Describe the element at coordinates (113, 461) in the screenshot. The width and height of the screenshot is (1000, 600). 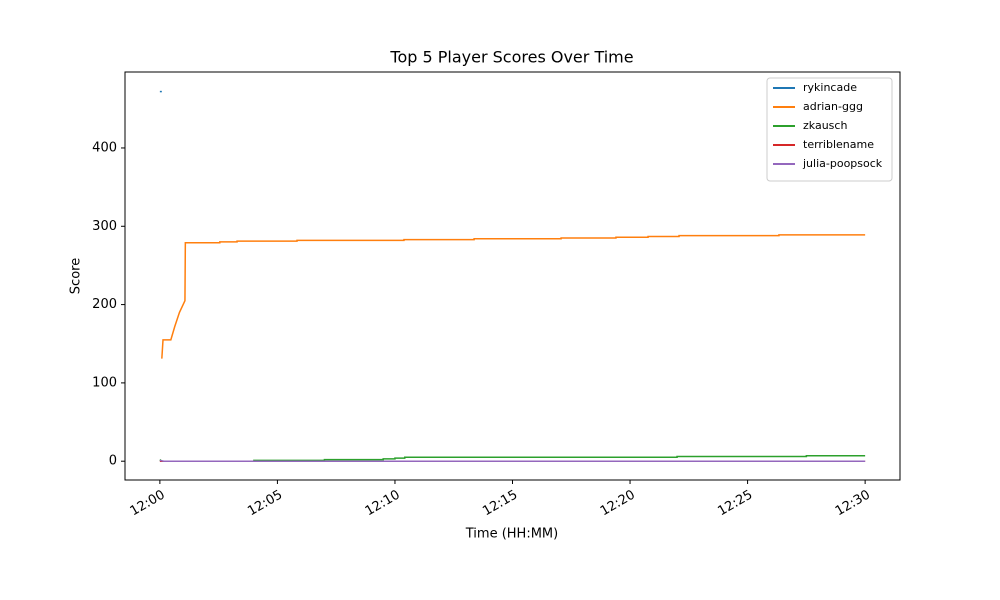
I see `y-tick-label: 0` at that location.